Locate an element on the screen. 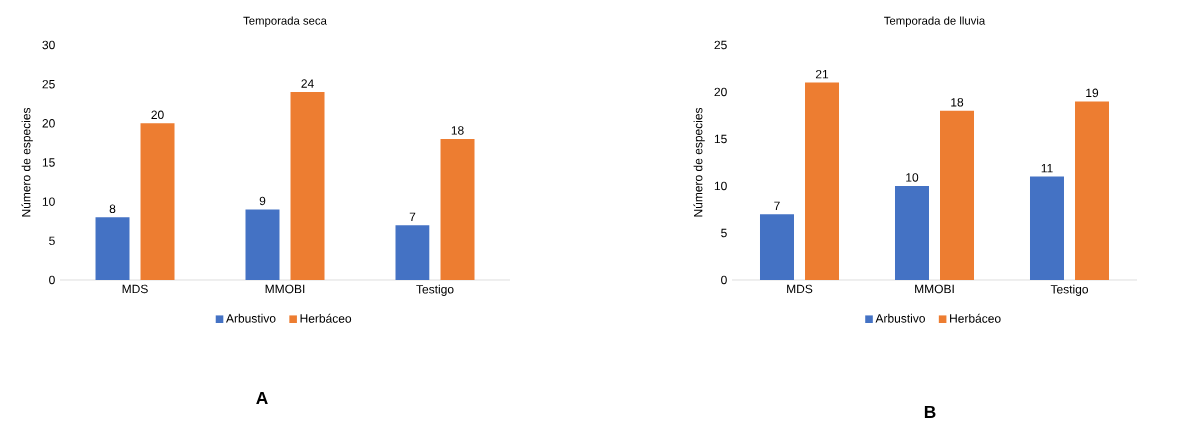 This screenshot has width=1178, height=427. data-label: 24 is located at coordinates (307, 83).